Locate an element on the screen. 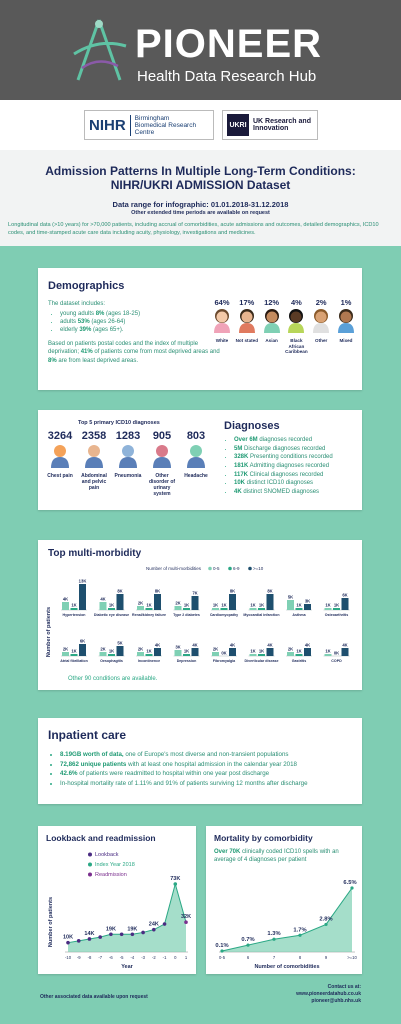  bold-text: 8% is located at coordinates (52, 360).